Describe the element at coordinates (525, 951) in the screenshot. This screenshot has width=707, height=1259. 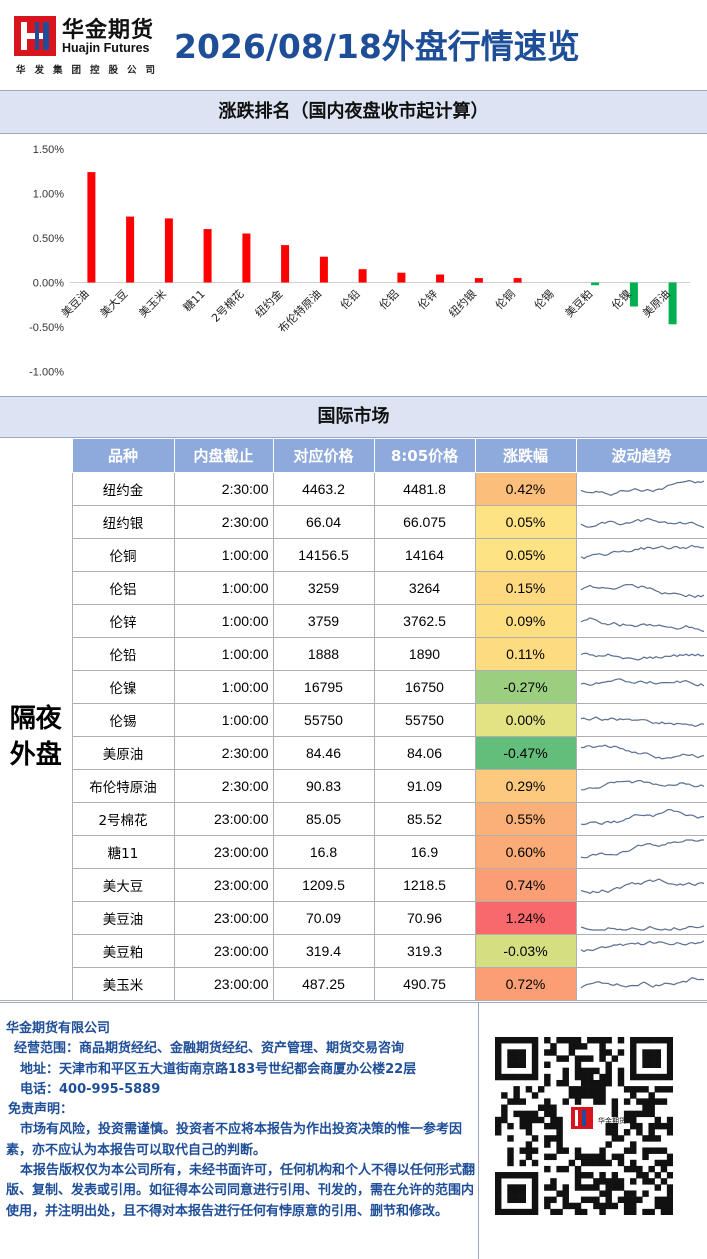
I see `change-cell: -0.03%` at that location.